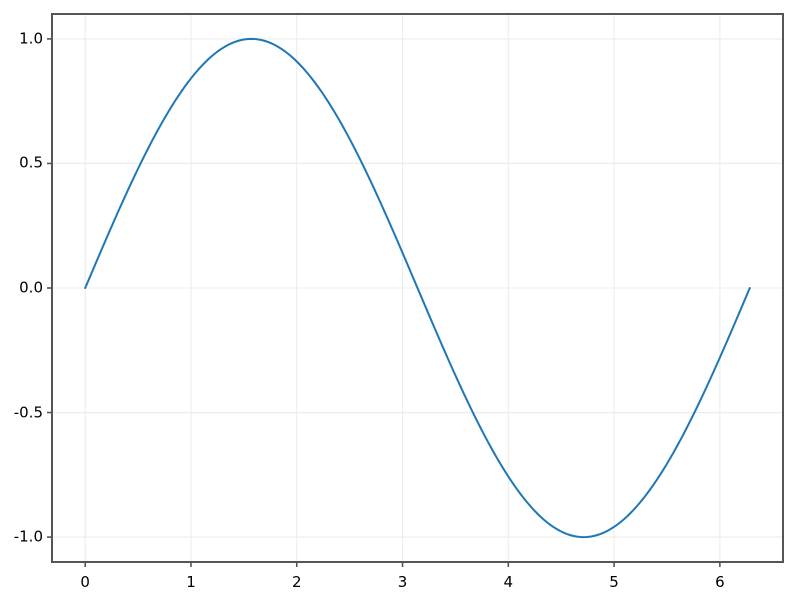  What do you see at coordinates (720, 582) in the screenshot?
I see `x-tick-label: 6` at bounding box center [720, 582].